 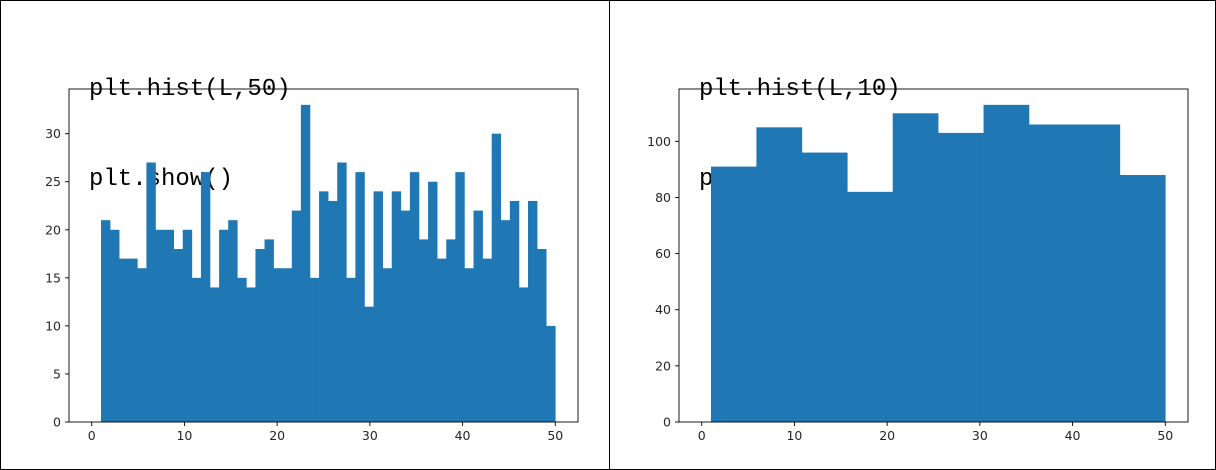 What do you see at coordinates (53, 277) in the screenshot?
I see `y-tick-label: 15` at bounding box center [53, 277].